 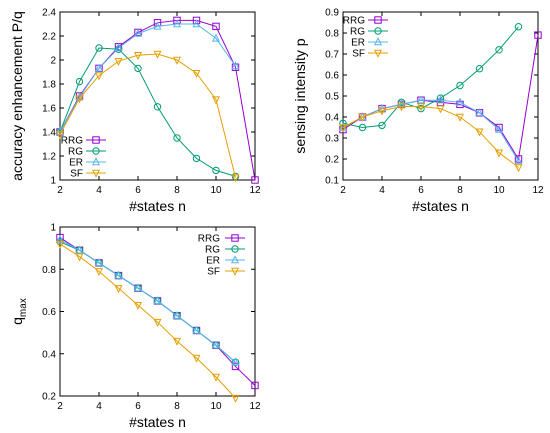 What do you see at coordinates (96, 161) in the screenshot?
I see `legend-marker-er` at bounding box center [96, 161].